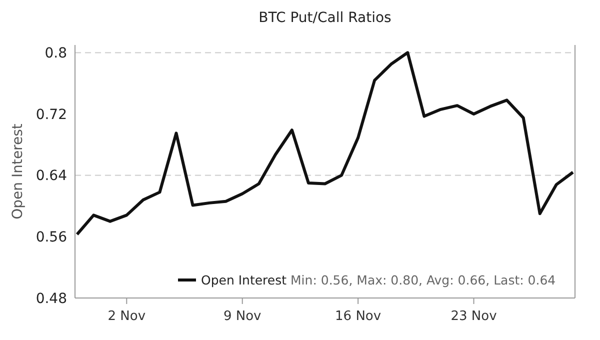 This screenshot has height=340, width=600. What do you see at coordinates (358, 316) in the screenshot?
I see `x-tick-label: 16 Nov` at bounding box center [358, 316].